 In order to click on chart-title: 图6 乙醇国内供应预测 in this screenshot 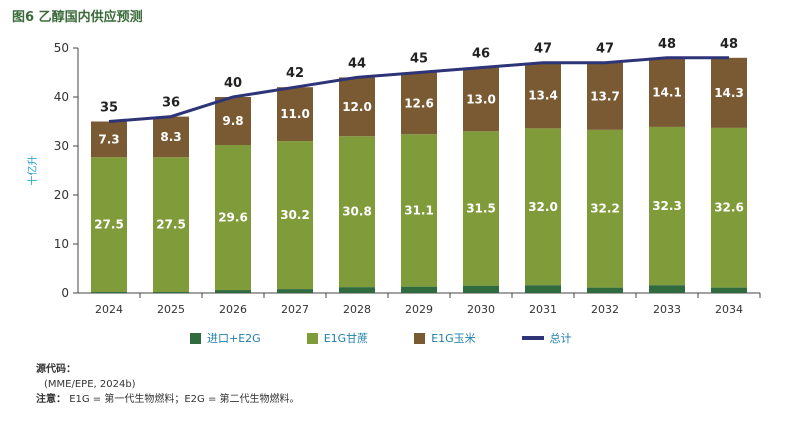, I will do `click(77, 17)`.